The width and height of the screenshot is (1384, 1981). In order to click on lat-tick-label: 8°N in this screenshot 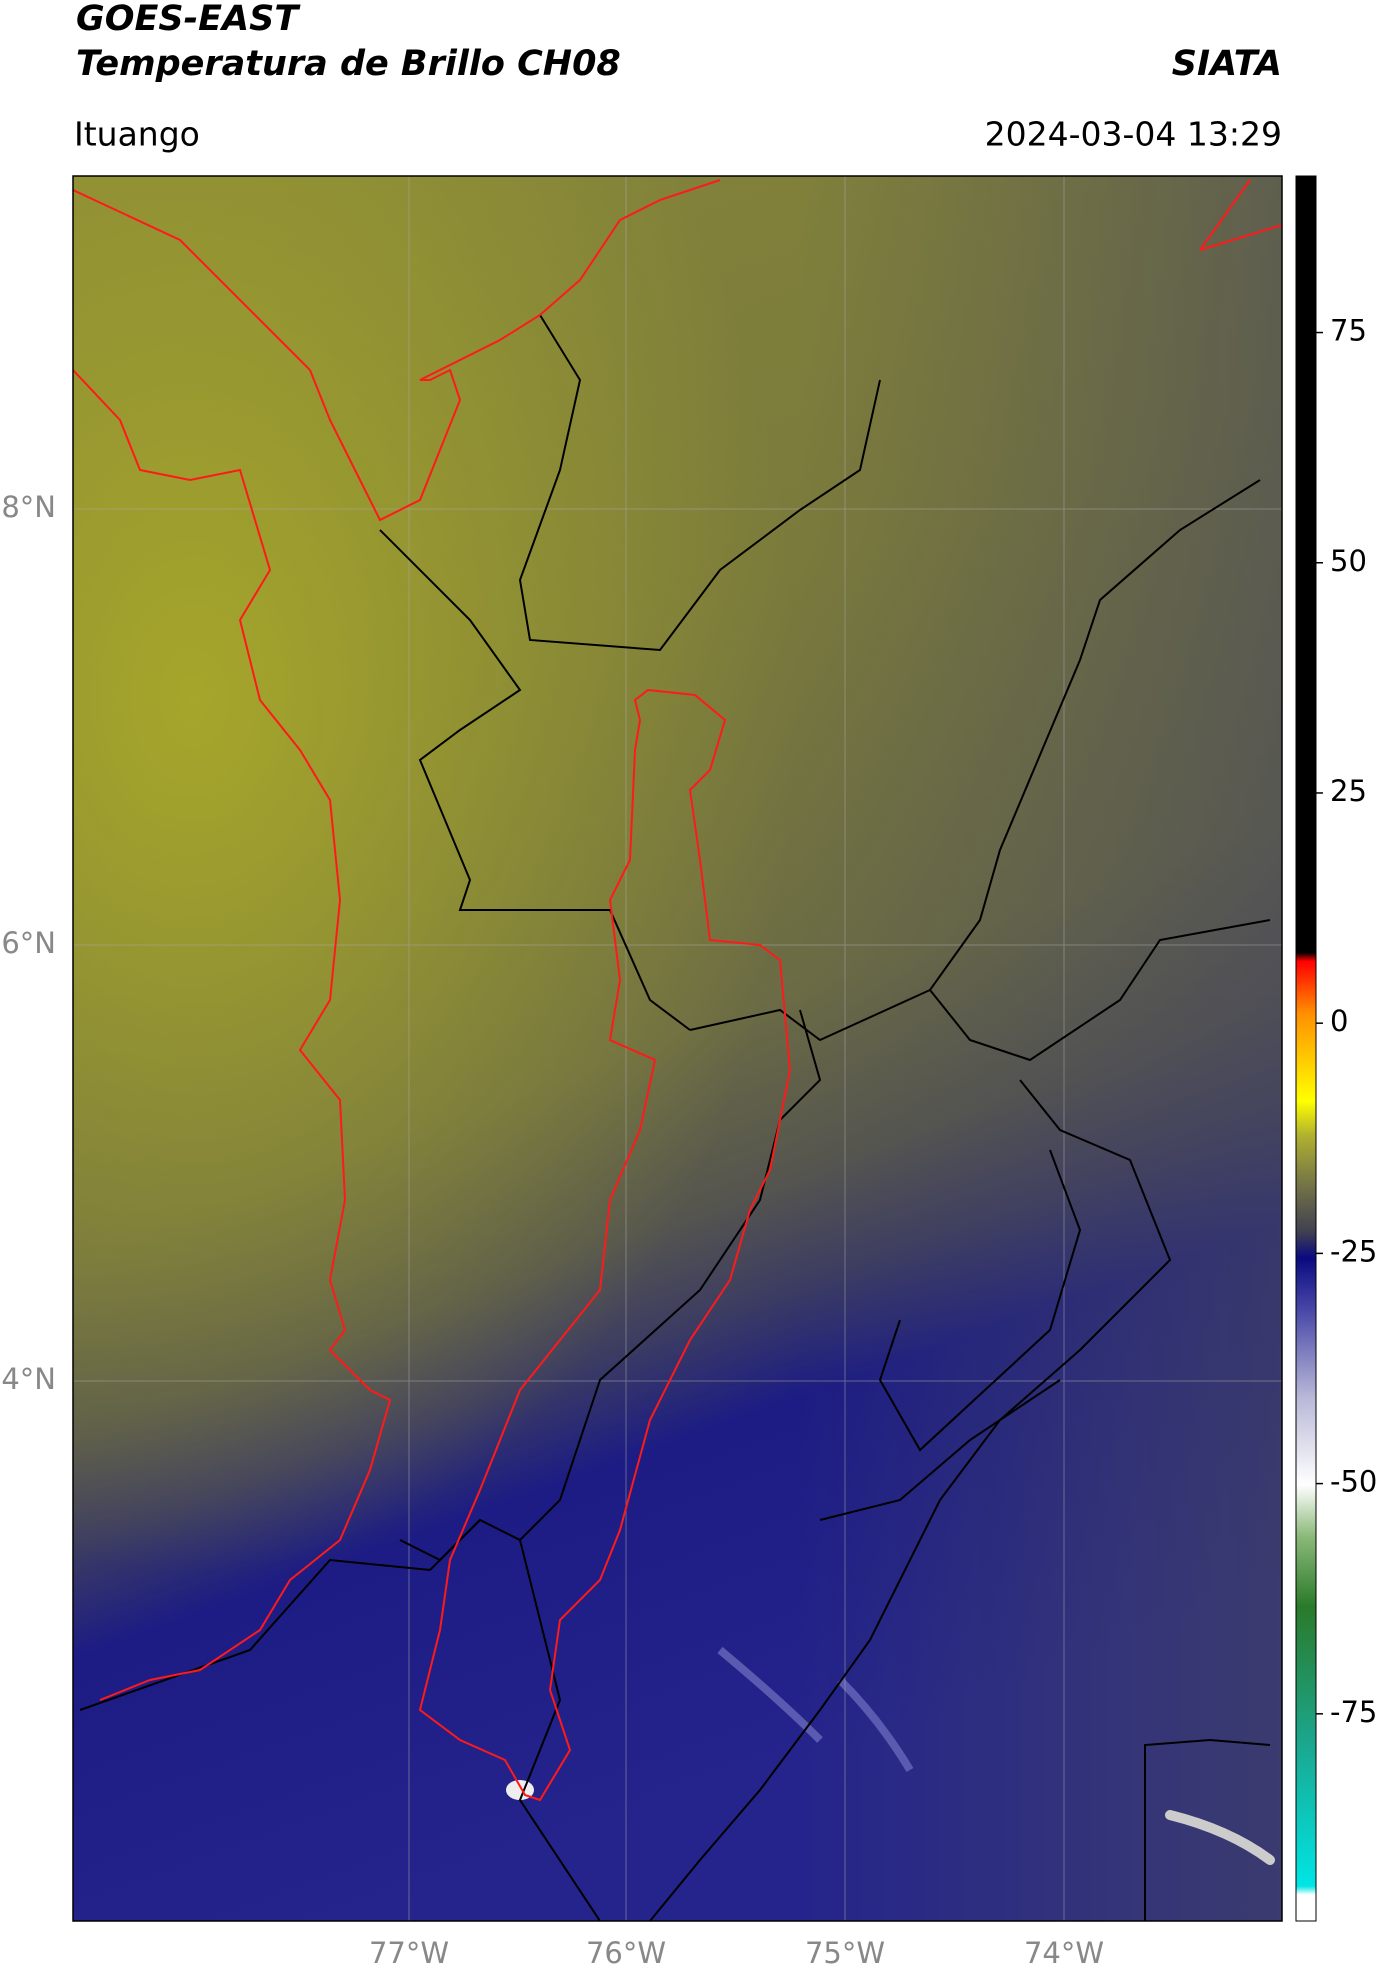, I will do `click(28, 507)`.